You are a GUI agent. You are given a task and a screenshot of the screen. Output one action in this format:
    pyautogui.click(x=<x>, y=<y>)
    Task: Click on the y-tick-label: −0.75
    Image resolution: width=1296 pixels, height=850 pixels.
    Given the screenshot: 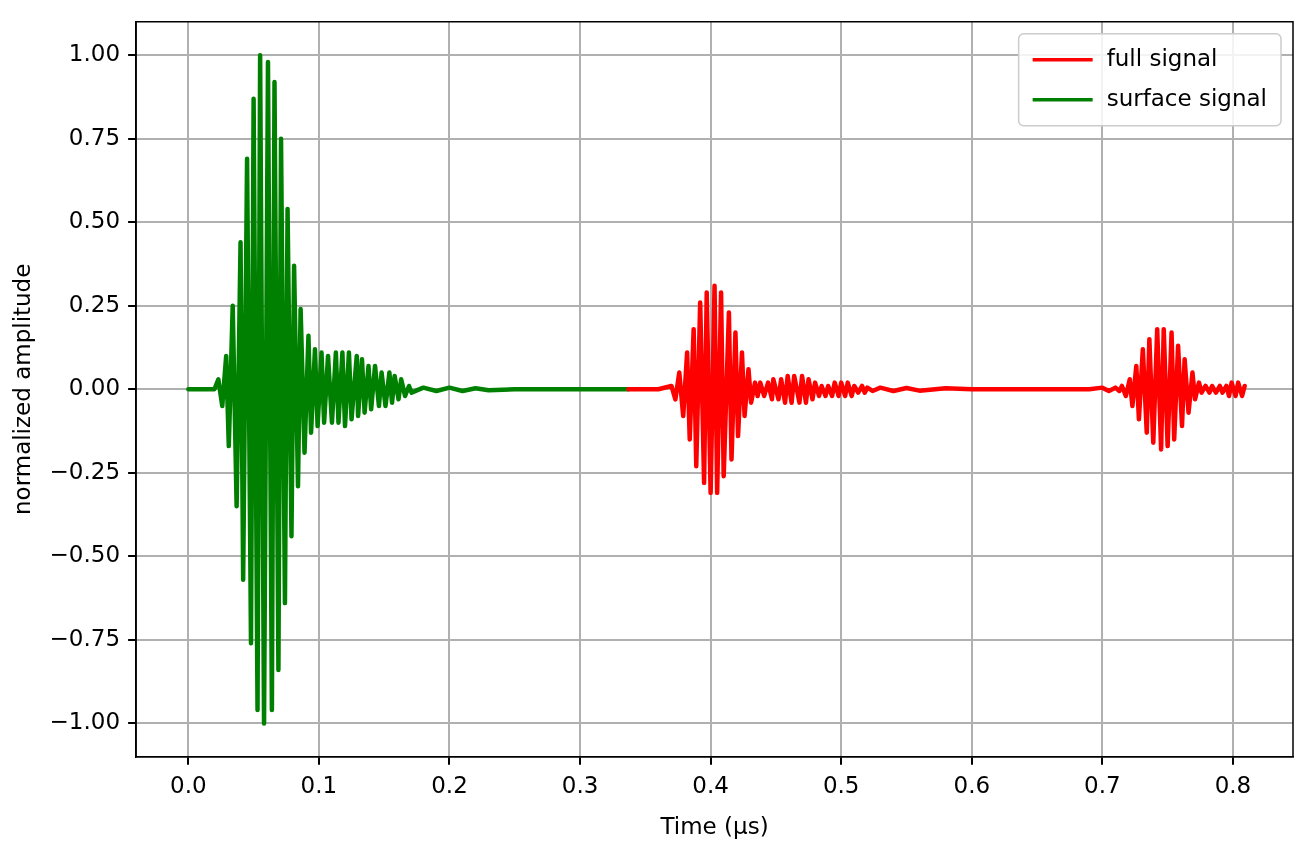 What is the action you would take?
    pyautogui.click(x=85, y=637)
    